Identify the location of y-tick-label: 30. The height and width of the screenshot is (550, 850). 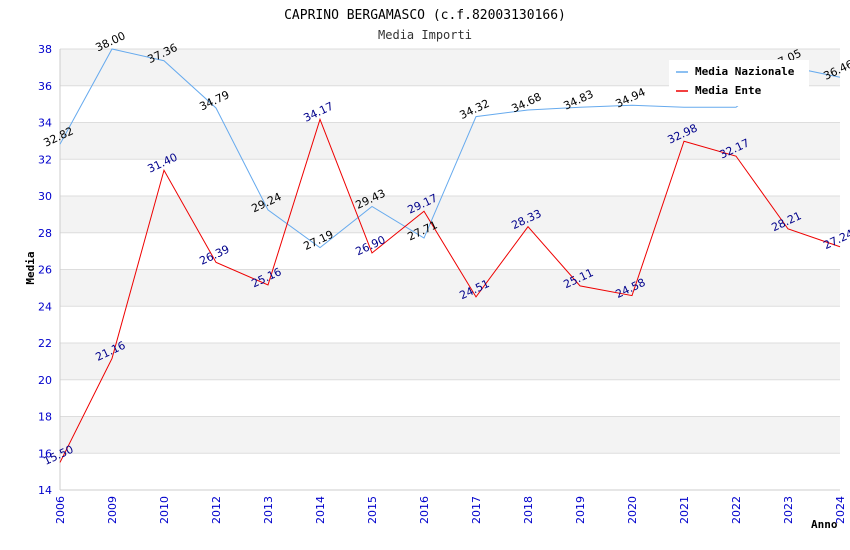
(45, 196).